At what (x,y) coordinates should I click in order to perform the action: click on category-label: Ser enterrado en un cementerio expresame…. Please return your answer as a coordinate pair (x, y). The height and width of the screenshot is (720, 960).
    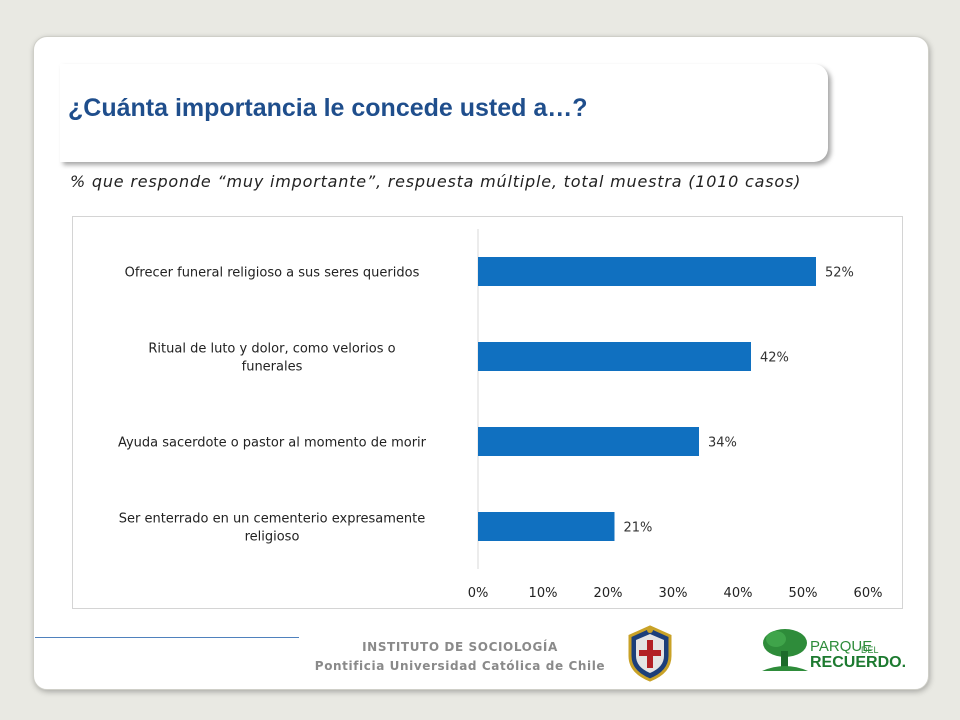
    Looking at the image, I should click on (272, 528).